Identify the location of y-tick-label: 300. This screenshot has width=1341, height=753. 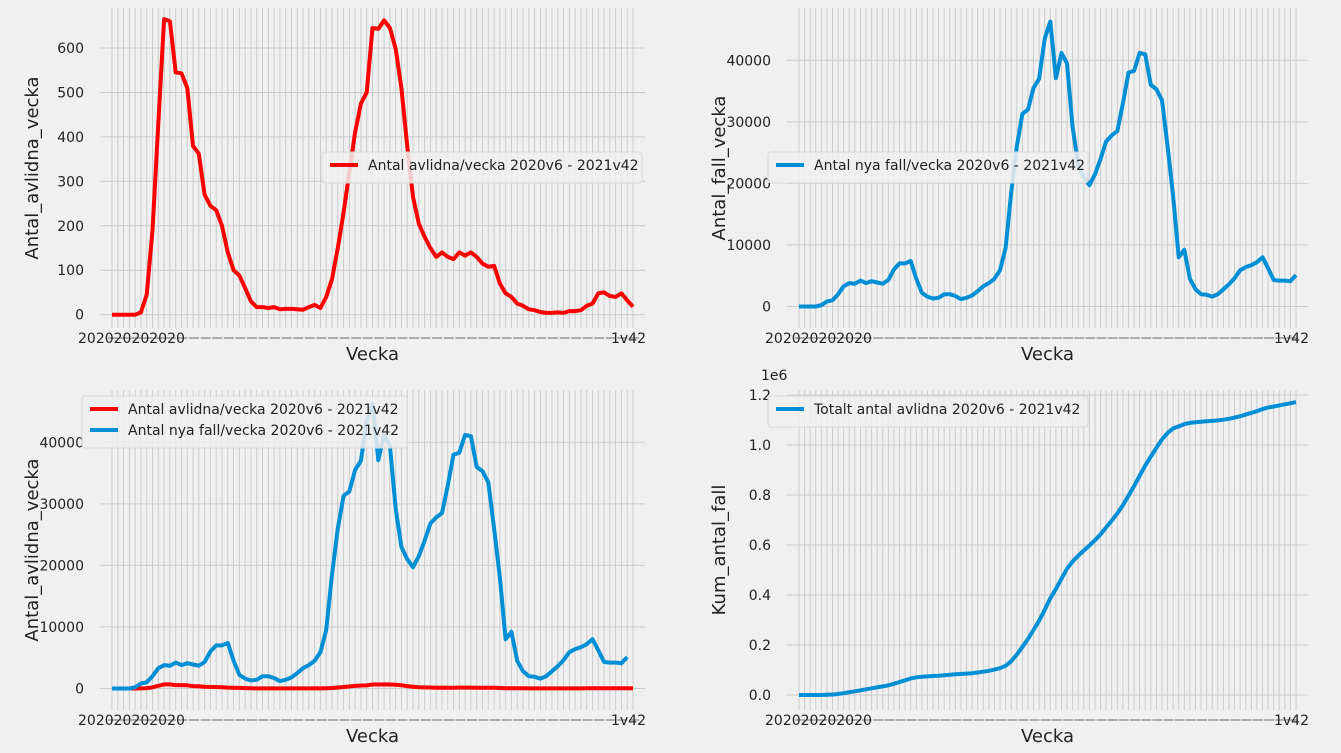
(70, 182).